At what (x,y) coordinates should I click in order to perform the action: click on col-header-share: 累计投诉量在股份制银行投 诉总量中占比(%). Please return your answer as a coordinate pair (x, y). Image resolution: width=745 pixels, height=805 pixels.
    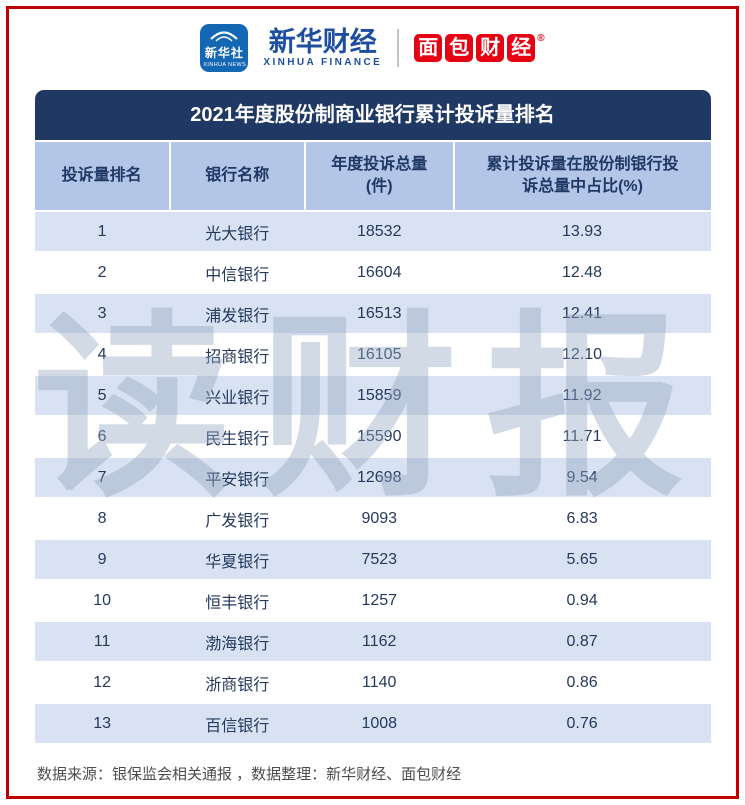
    Looking at the image, I should click on (582, 175).